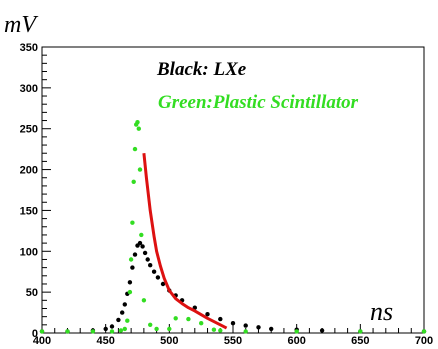 Image resolution: width=438 pixels, height=349 pixels. What do you see at coordinates (201, 69) in the screenshot?
I see `legend-entry-black: Black: LXe` at bounding box center [201, 69].